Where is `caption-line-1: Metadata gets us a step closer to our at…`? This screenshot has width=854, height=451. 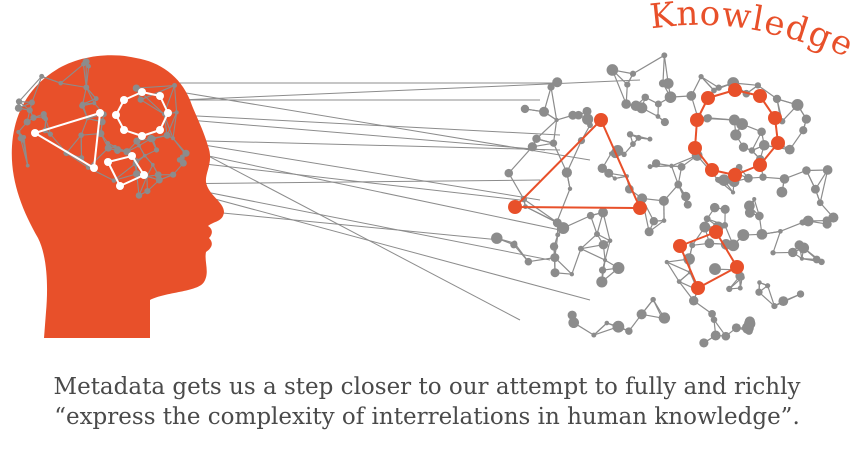
caption-line-1: Metadata gets us a step closer to our at… is located at coordinates (427, 387).